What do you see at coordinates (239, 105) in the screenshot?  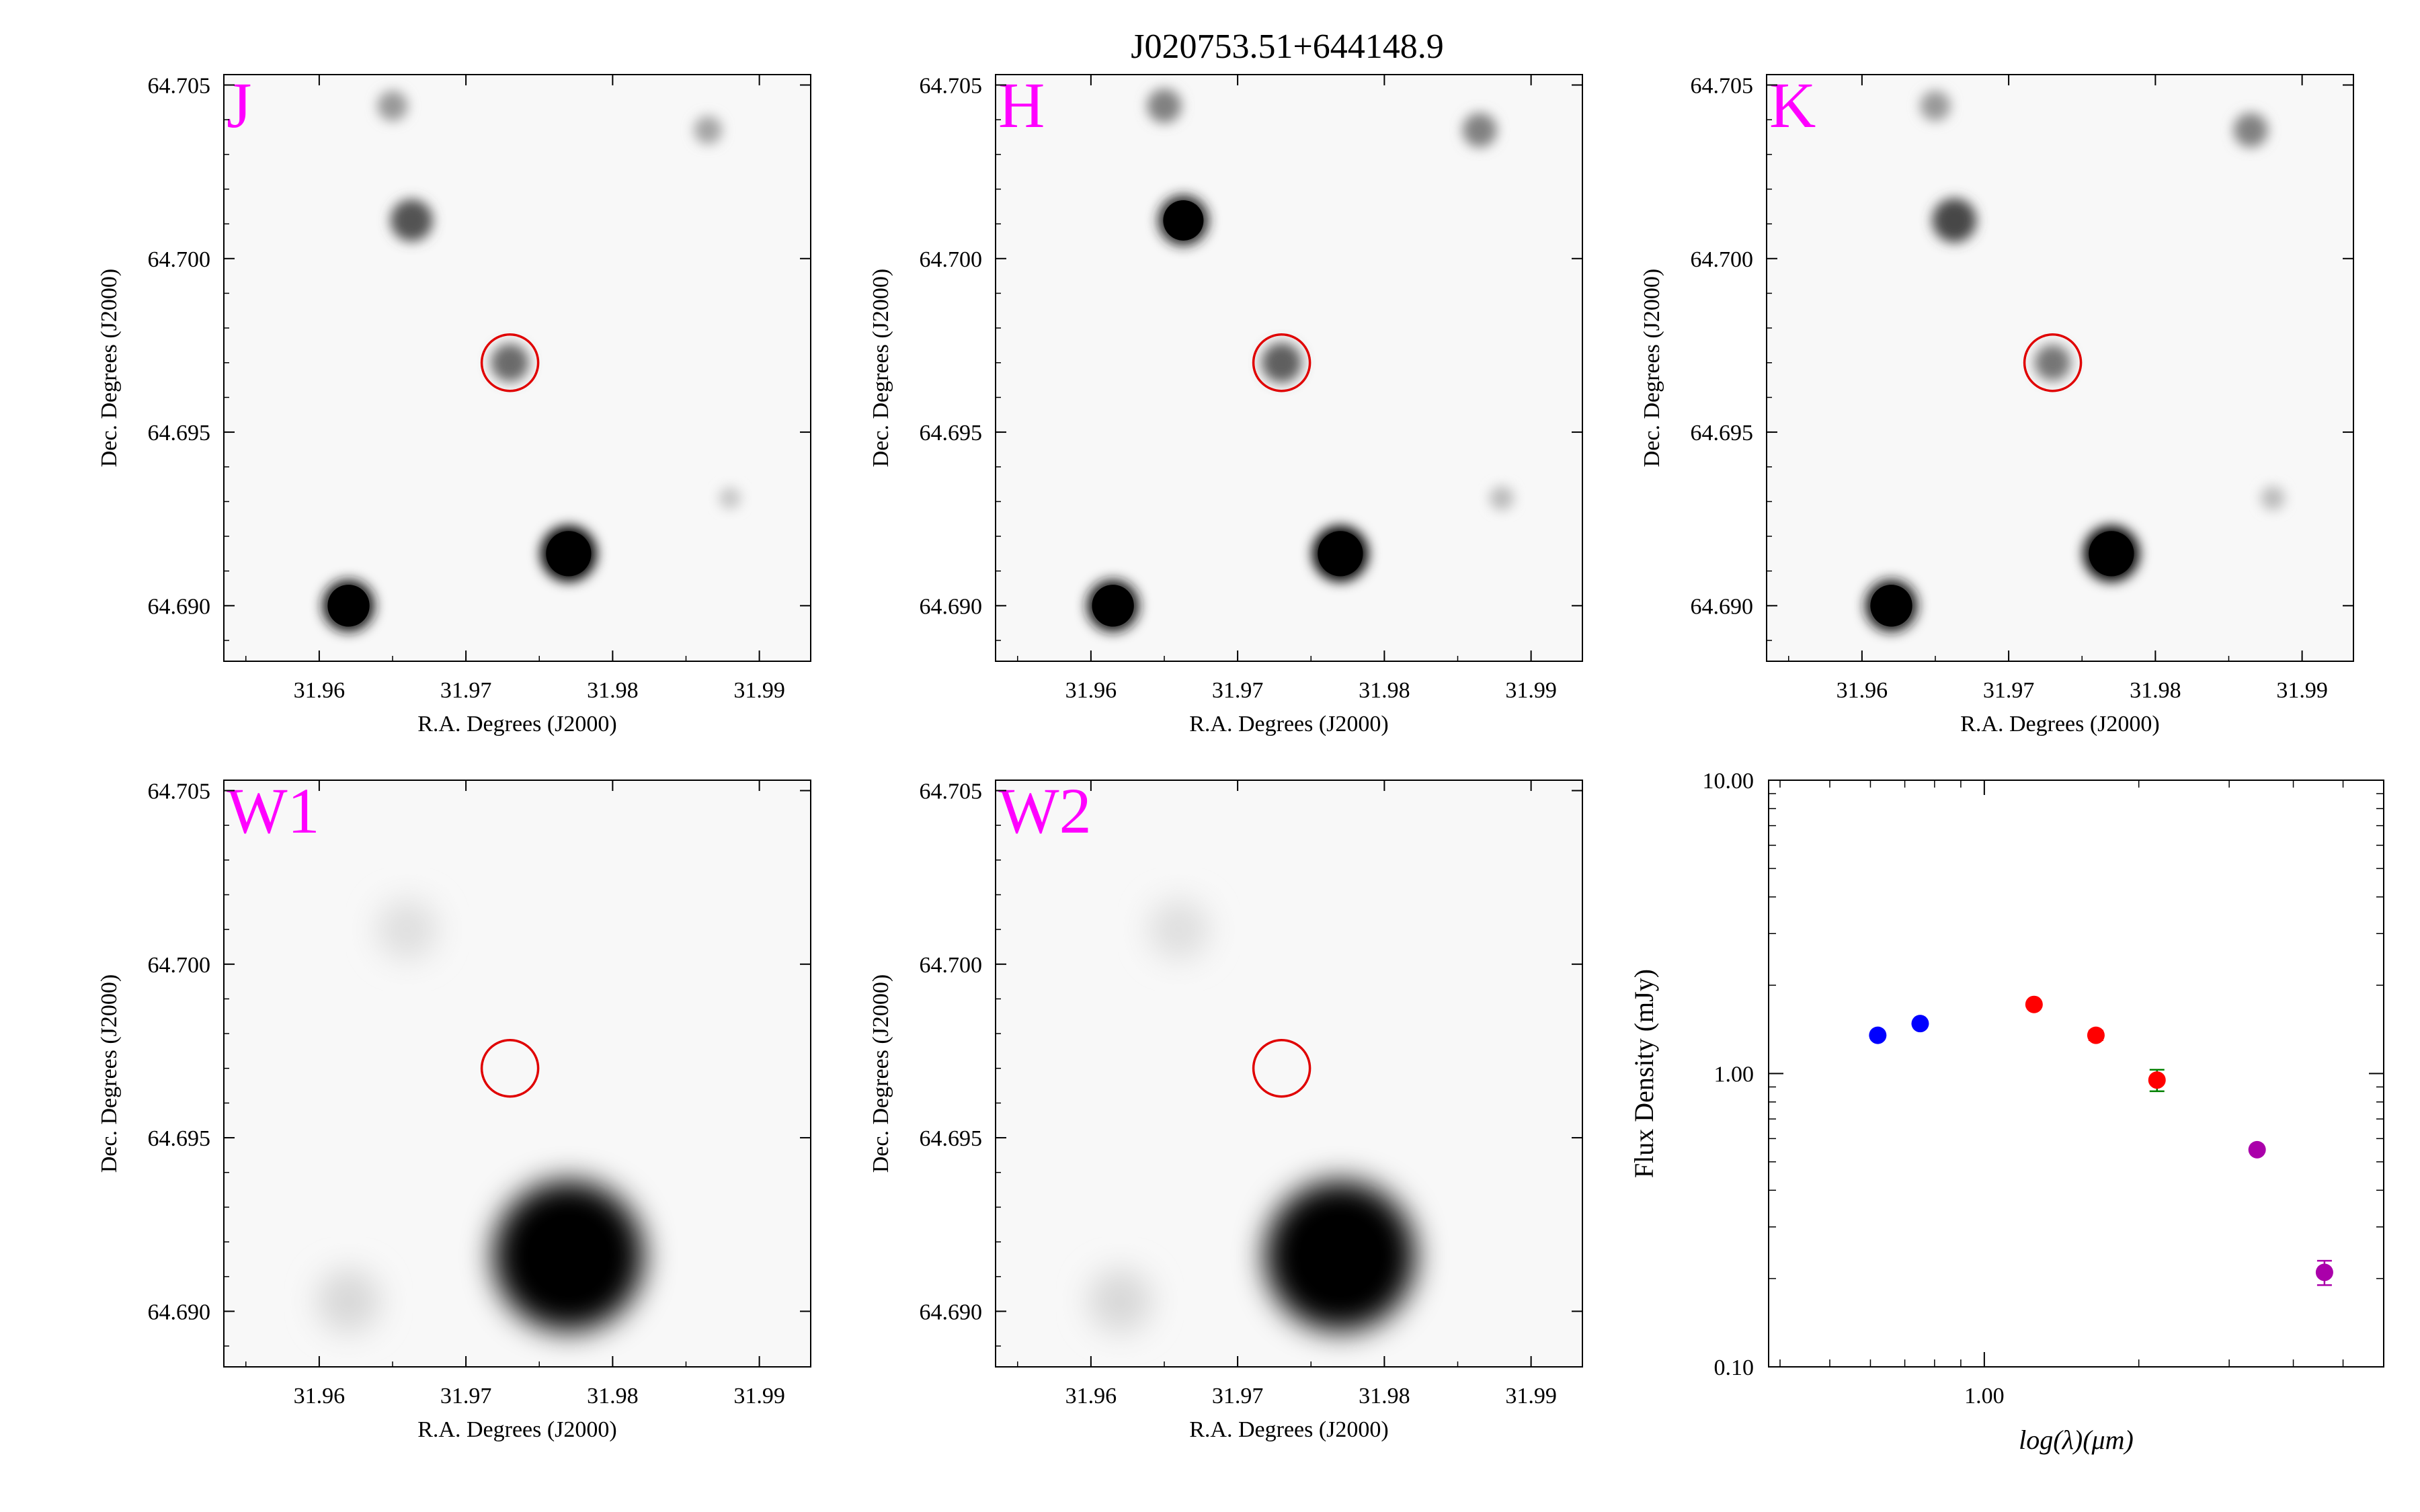 I see `band-label: J` at bounding box center [239, 105].